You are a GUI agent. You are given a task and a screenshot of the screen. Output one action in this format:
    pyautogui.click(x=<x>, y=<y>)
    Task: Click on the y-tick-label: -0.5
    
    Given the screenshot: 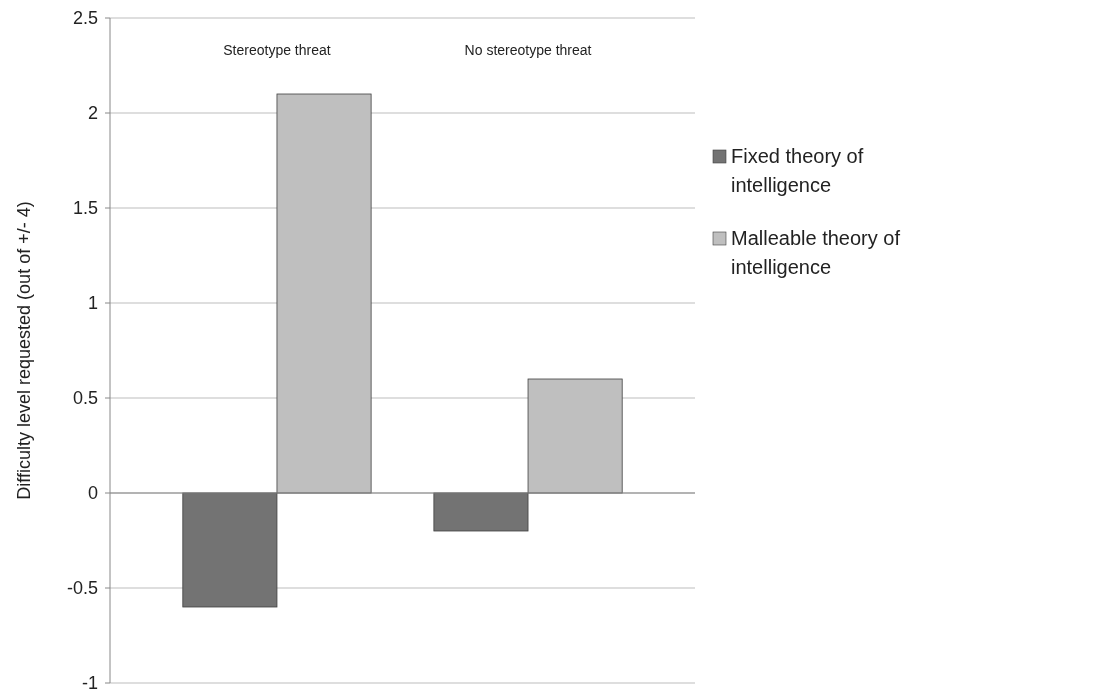 What is the action you would take?
    pyautogui.click(x=82, y=588)
    